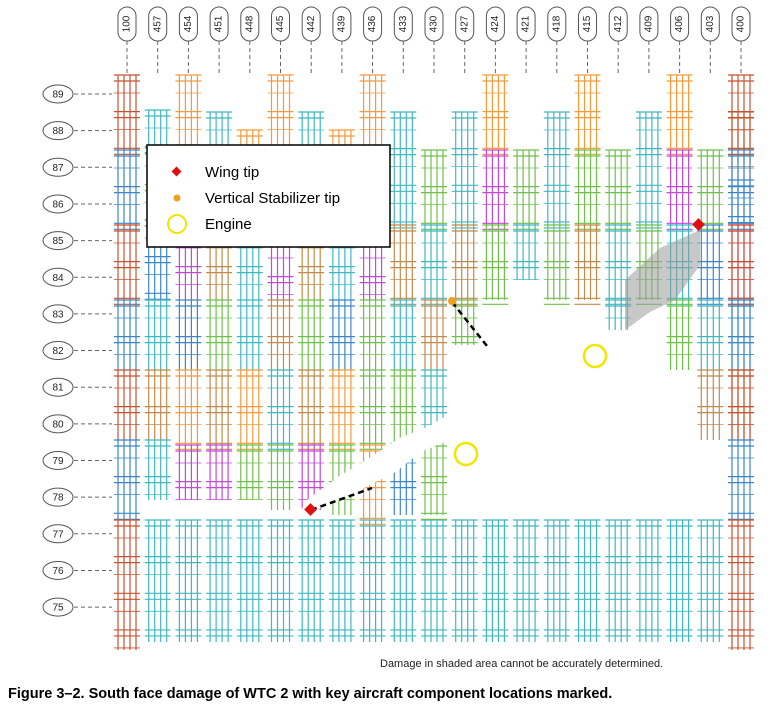 The height and width of the screenshot is (719, 782). I want to click on svg-text: 78, so click(58, 498).